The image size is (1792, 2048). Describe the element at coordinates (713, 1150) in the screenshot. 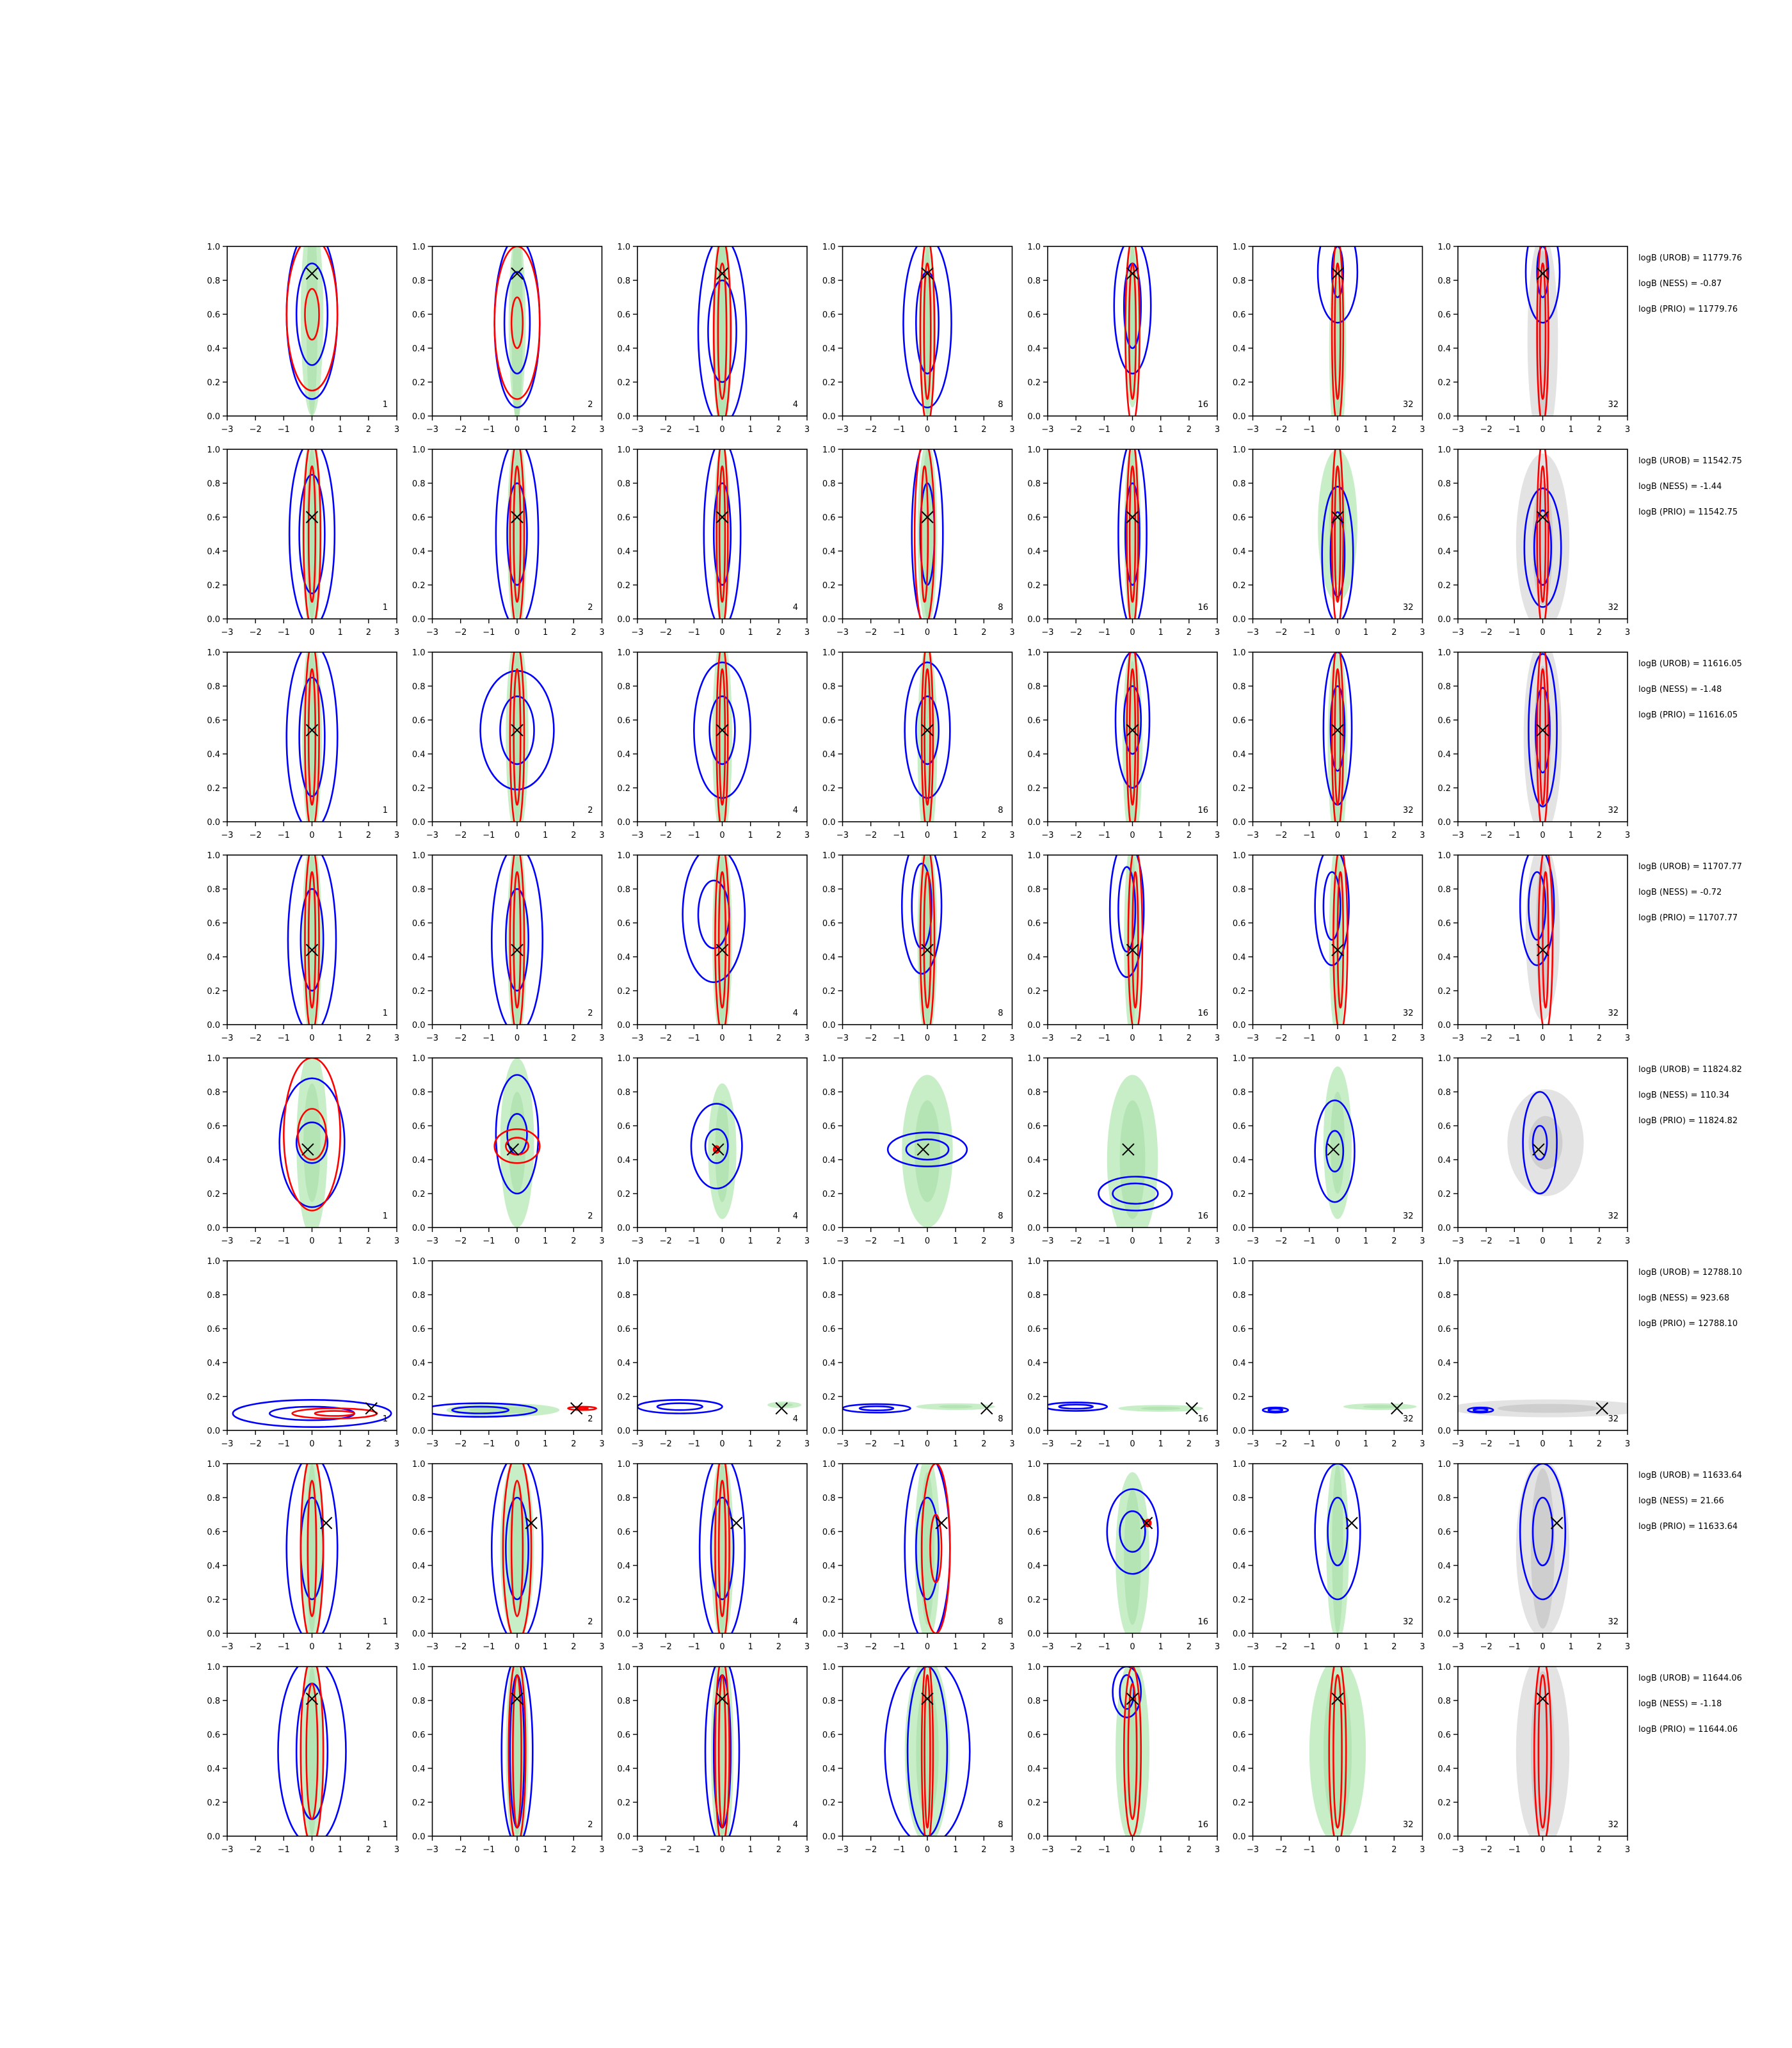

I see `panel-r5-c3: −3 −2 −1 0 1 2 3 0.0 0.2 0.4 0.6 0.8 1.0 4` at that location.